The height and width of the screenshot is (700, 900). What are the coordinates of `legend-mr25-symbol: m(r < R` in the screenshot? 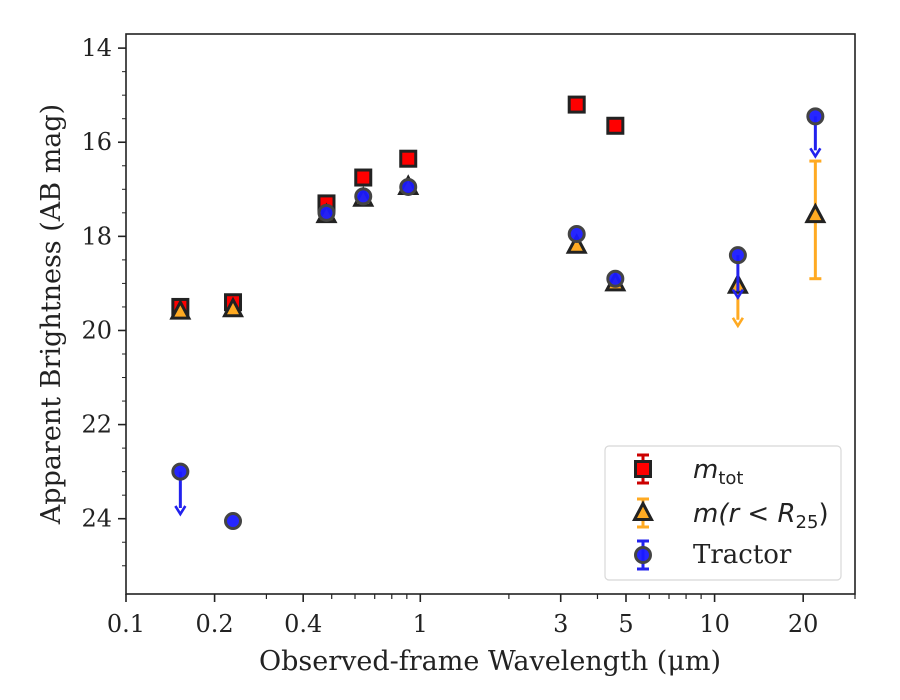 It's located at (744, 514).